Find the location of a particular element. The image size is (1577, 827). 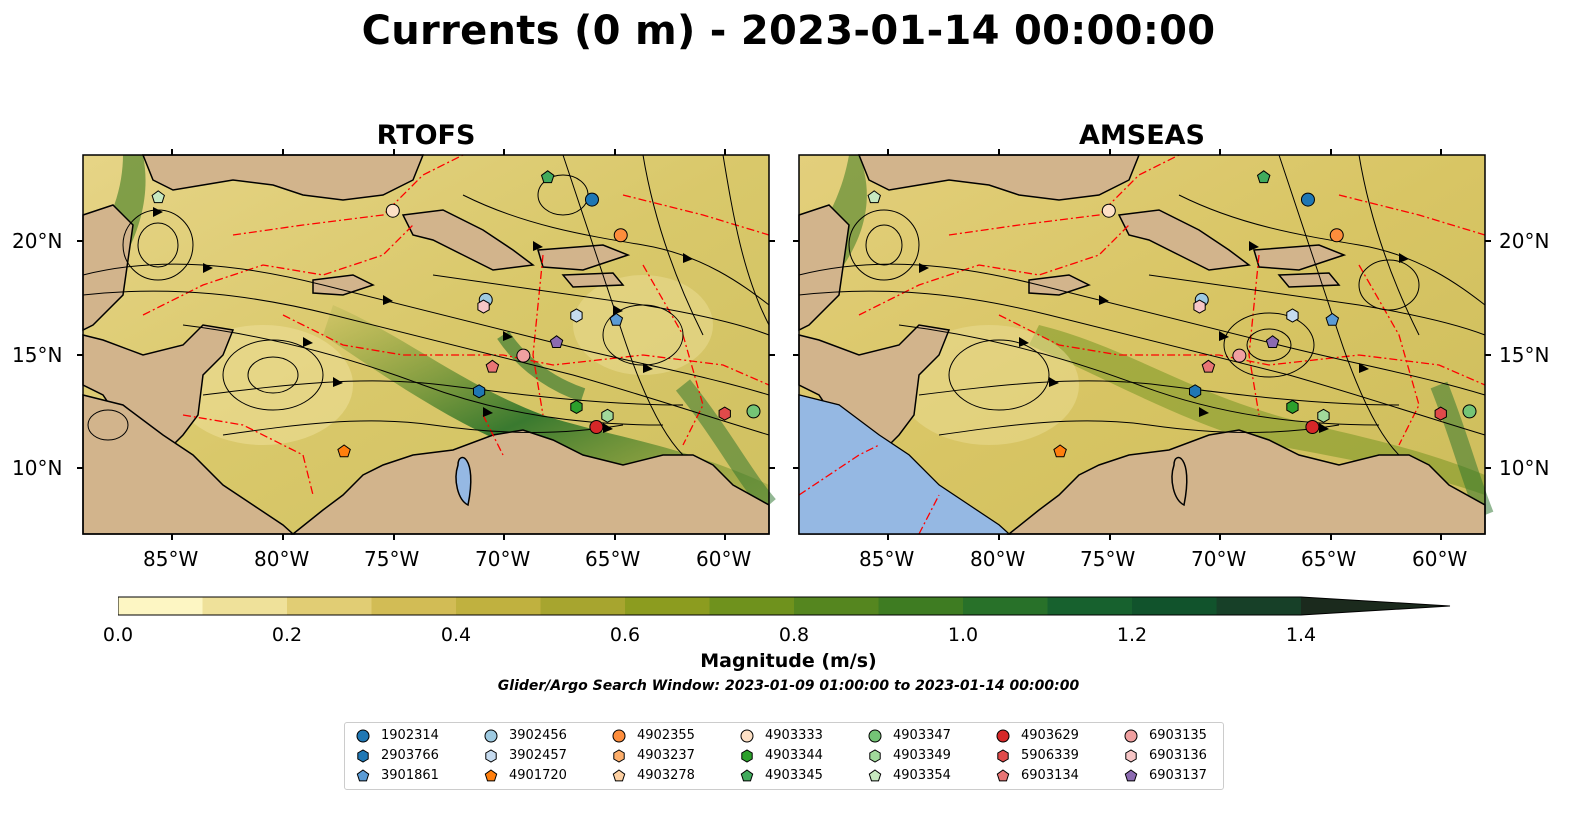

lat-label-15n: 15°N is located at coordinates (37, 355).